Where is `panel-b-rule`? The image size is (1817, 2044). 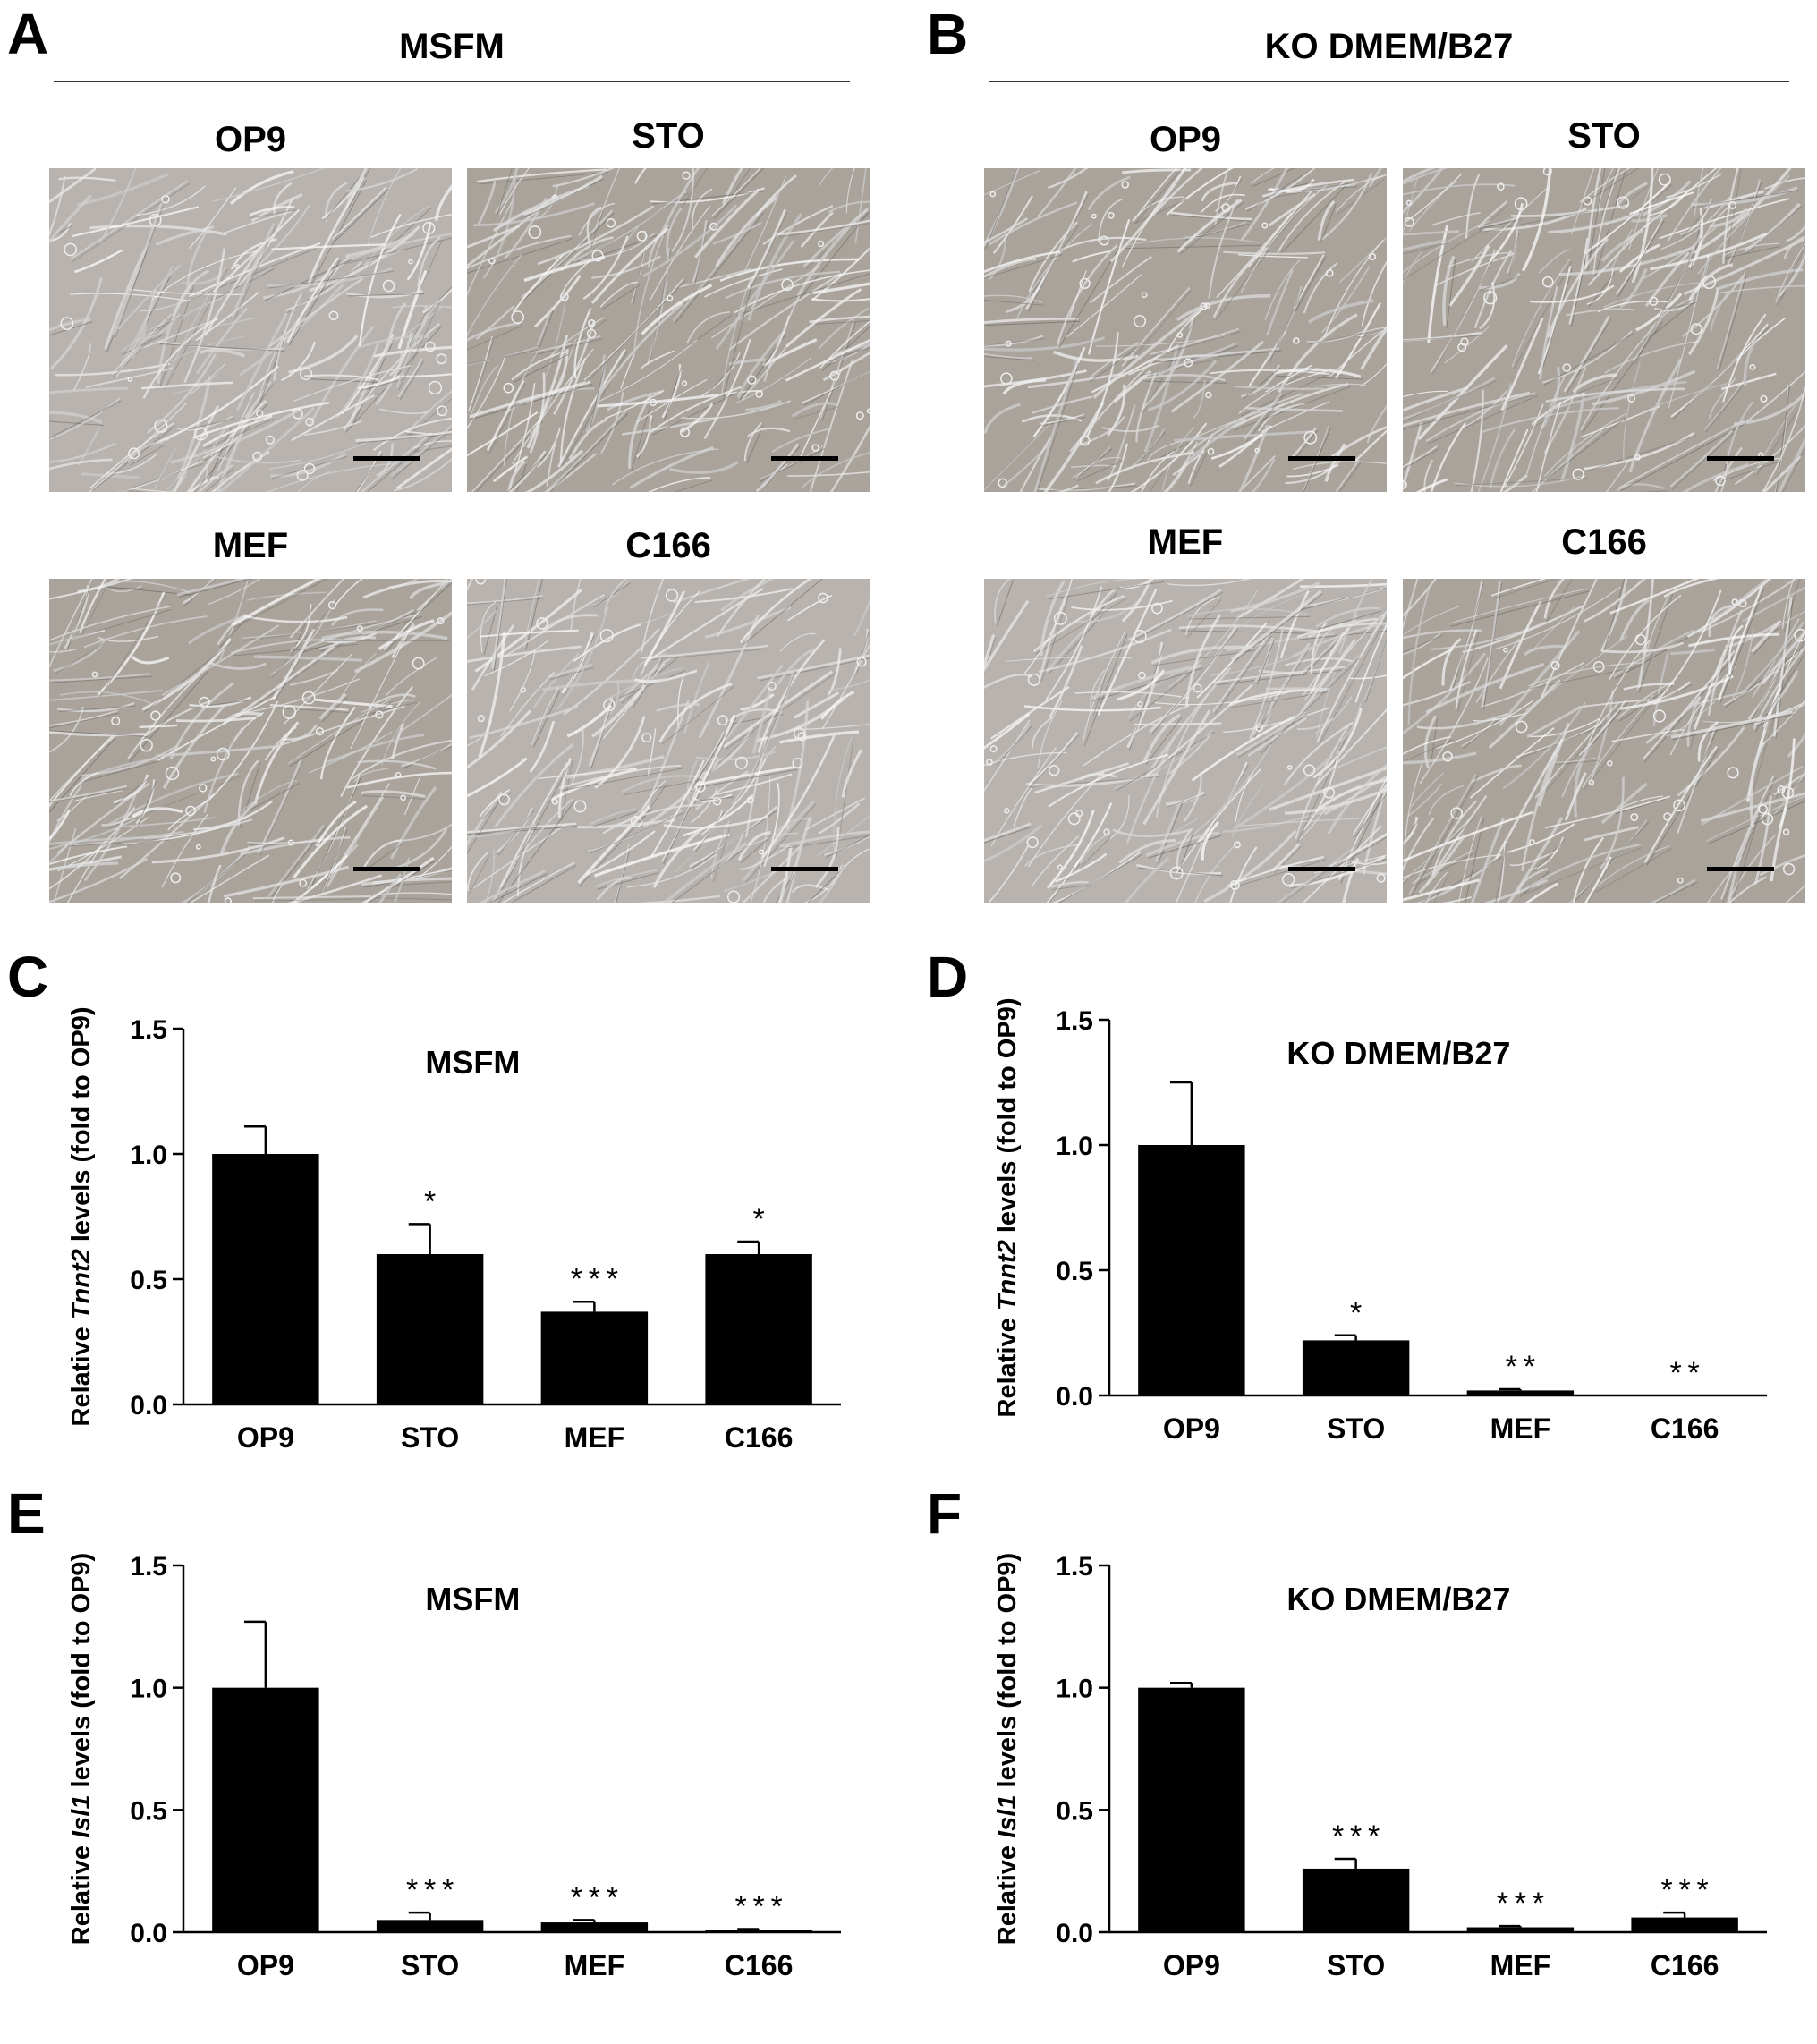
panel-b-rule is located at coordinates (1389, 81).